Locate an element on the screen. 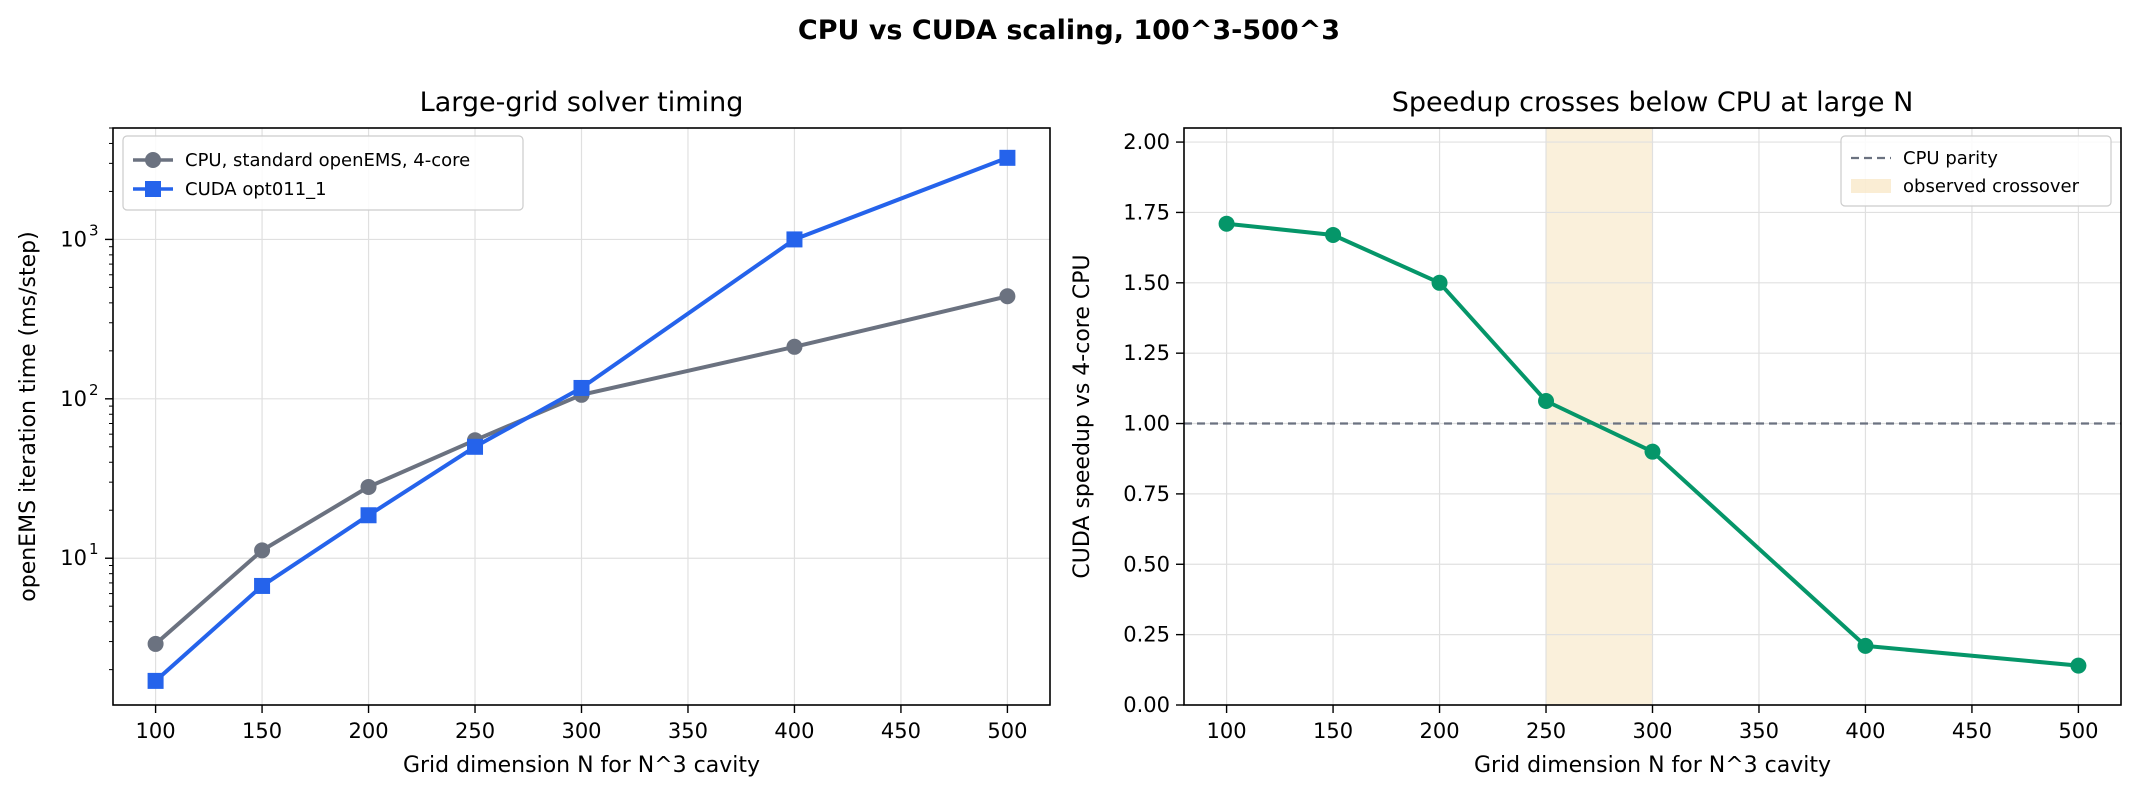 Image resolution: width=2139 pixels, height=800 pixels. y-tick-label: 0.50 is located at coordinates (1146, 564).